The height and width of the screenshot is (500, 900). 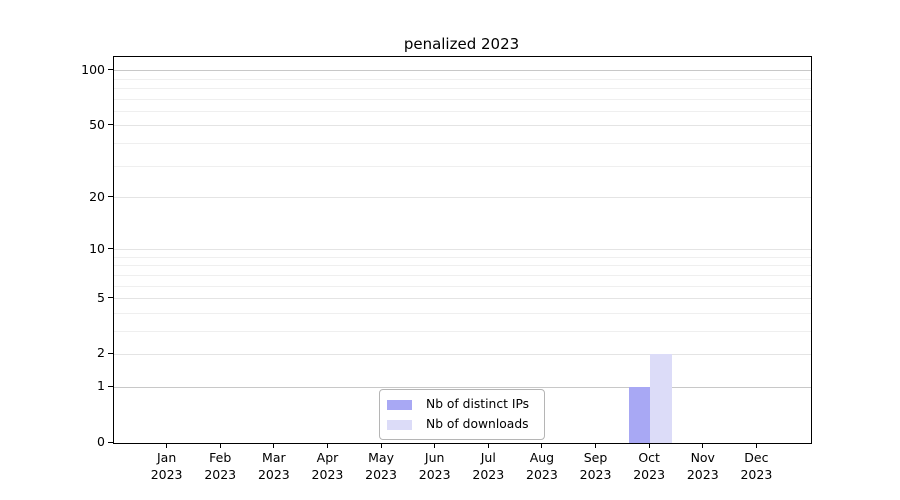 I want to click on legend-swatch-distinct-ips, so click(x=399, y=404).